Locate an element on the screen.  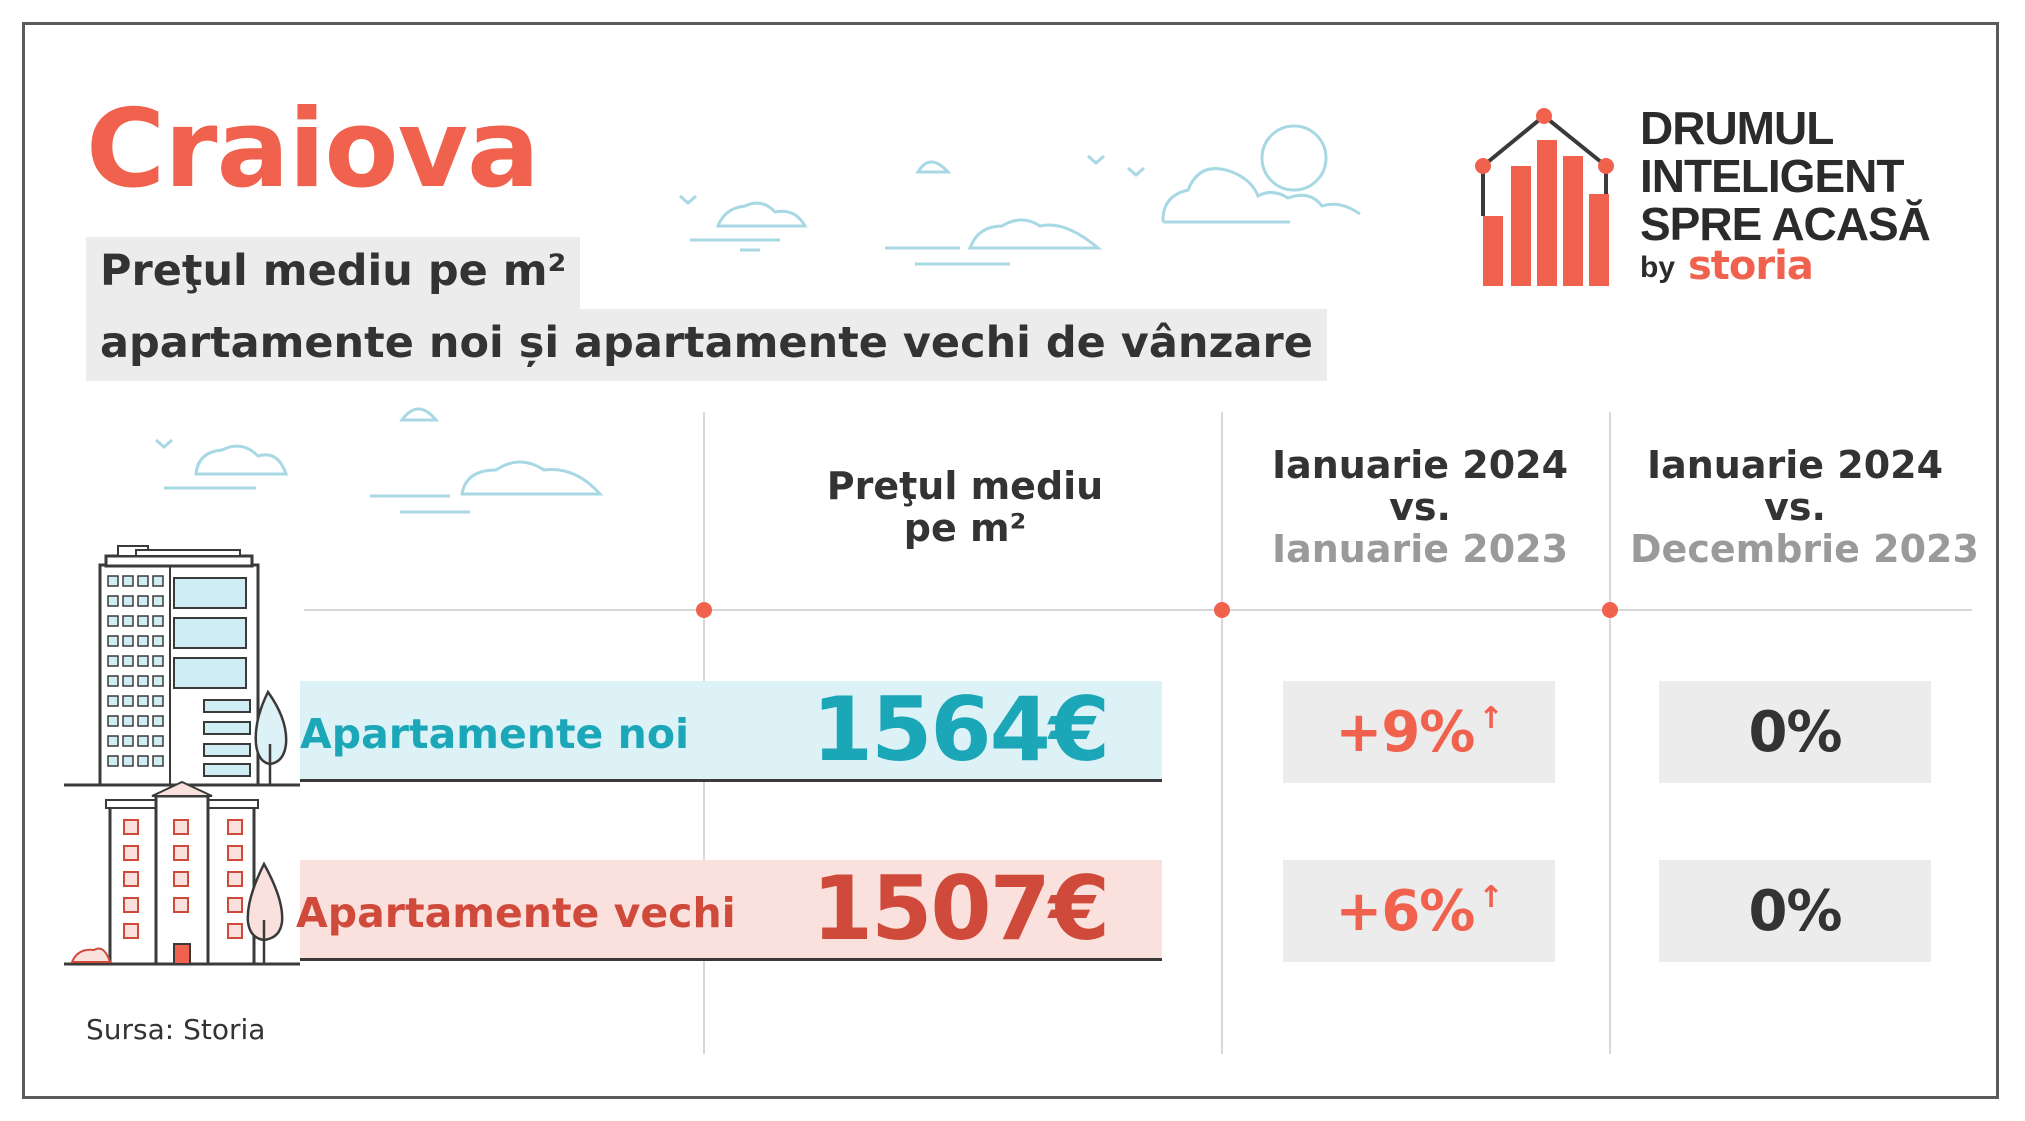
brand-line-3: SPRE ACASĂ is located at coordinates (1785, 224).